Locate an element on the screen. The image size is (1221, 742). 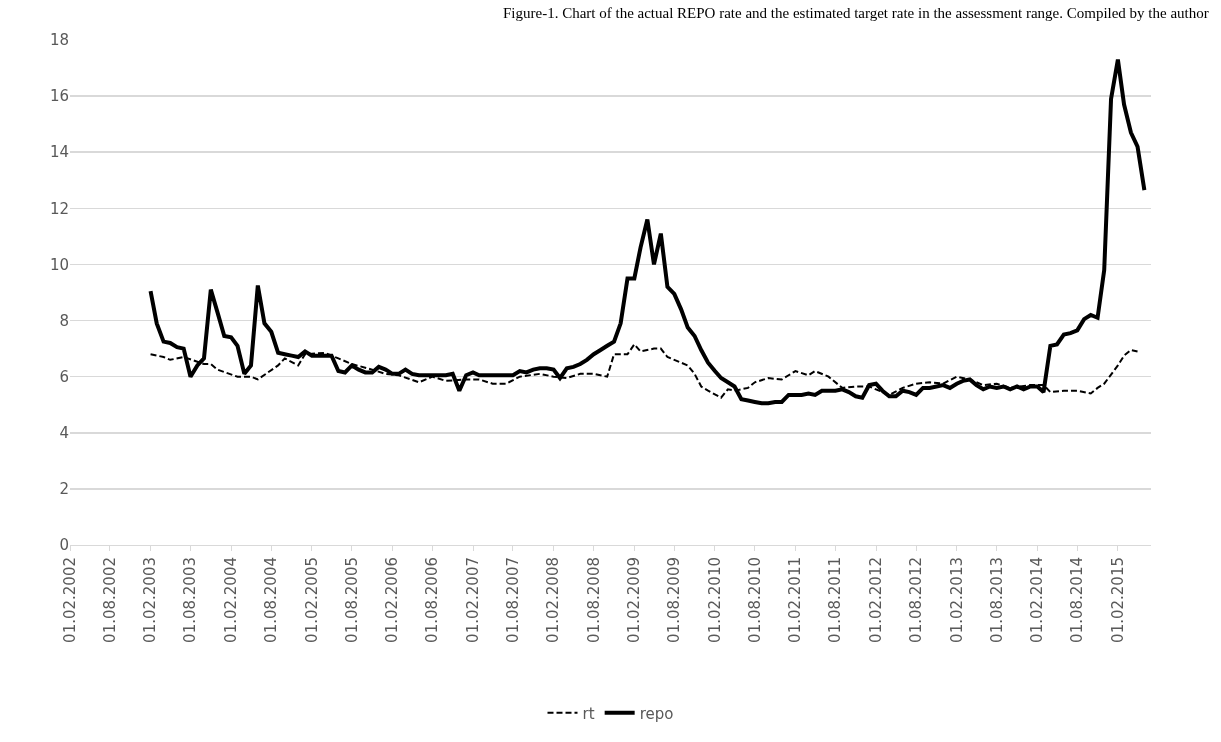
x-tick-label: 01.02.2009 is located at coordinates (634, 600).